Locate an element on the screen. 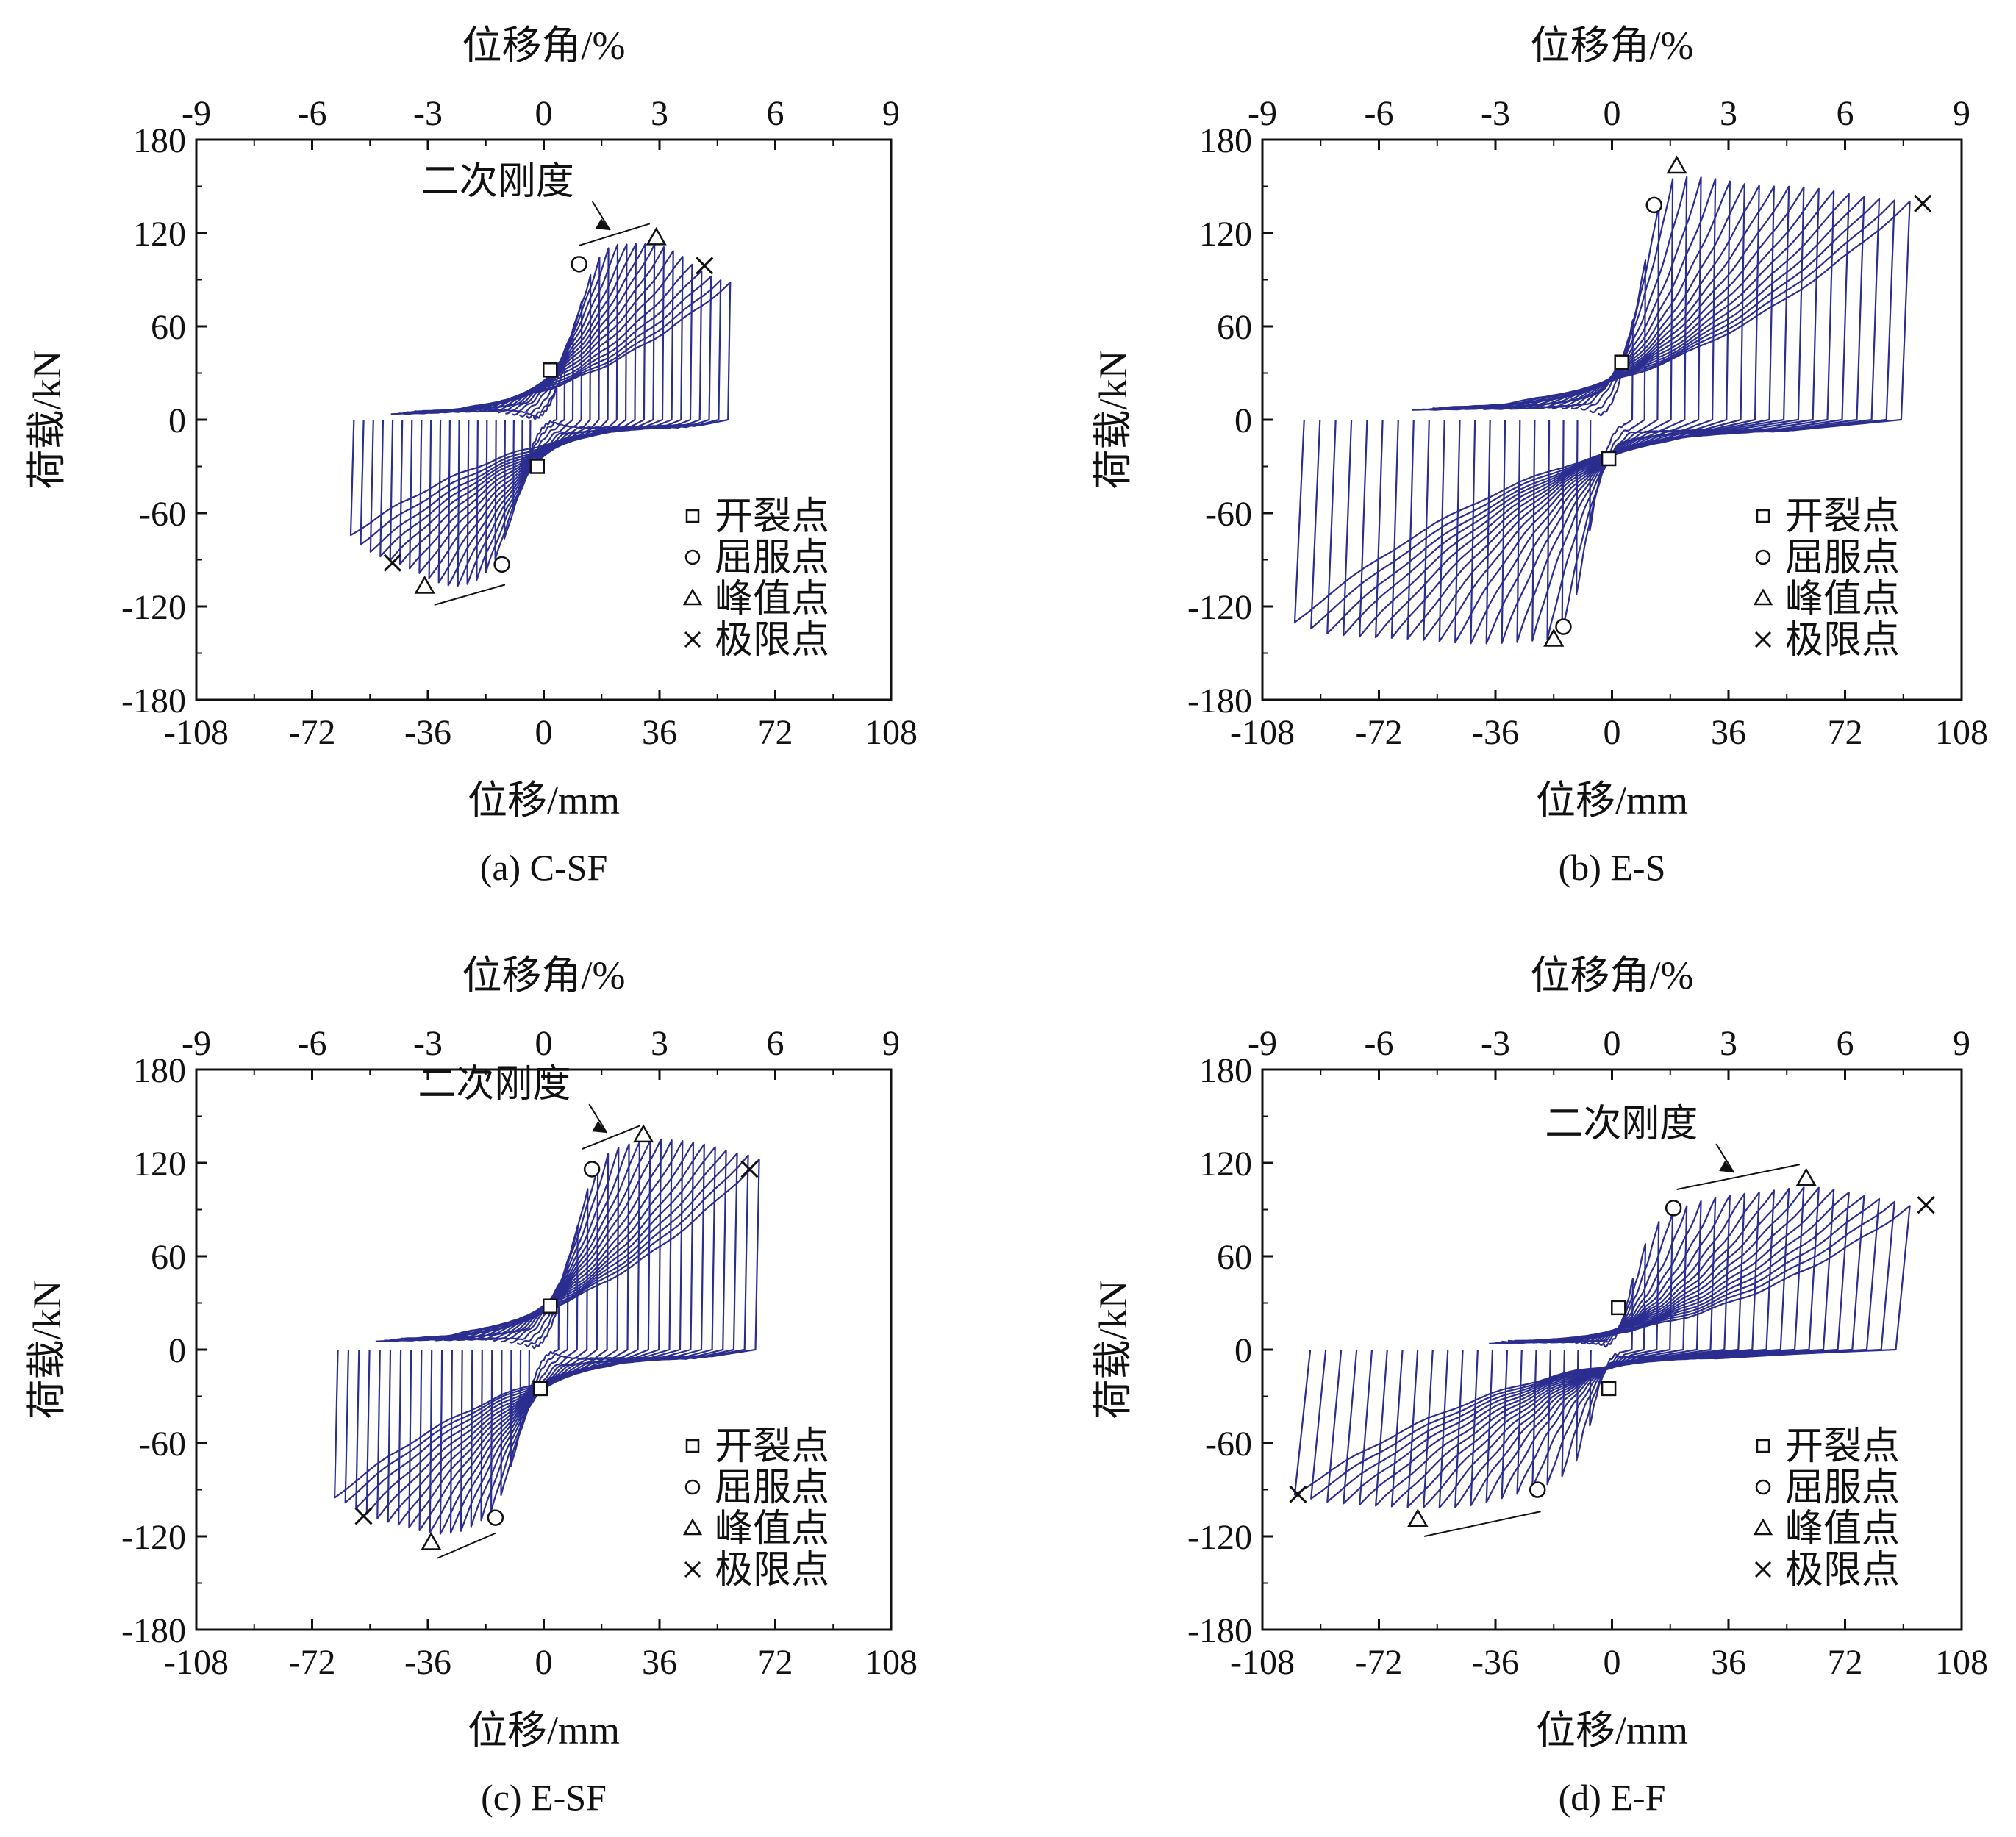 The width and height of the screenshot is (2016, 1837). y-tick-label: 60 is located at coordinates (169, 327).